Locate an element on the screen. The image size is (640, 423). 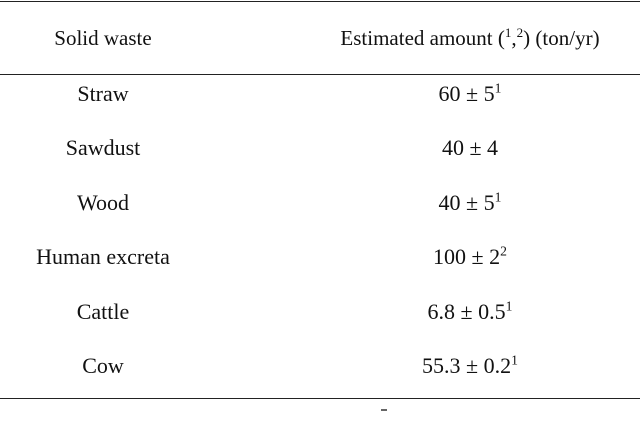
amount-cell: 55.3 ± 0.21 is located at coordinates (470, 366).